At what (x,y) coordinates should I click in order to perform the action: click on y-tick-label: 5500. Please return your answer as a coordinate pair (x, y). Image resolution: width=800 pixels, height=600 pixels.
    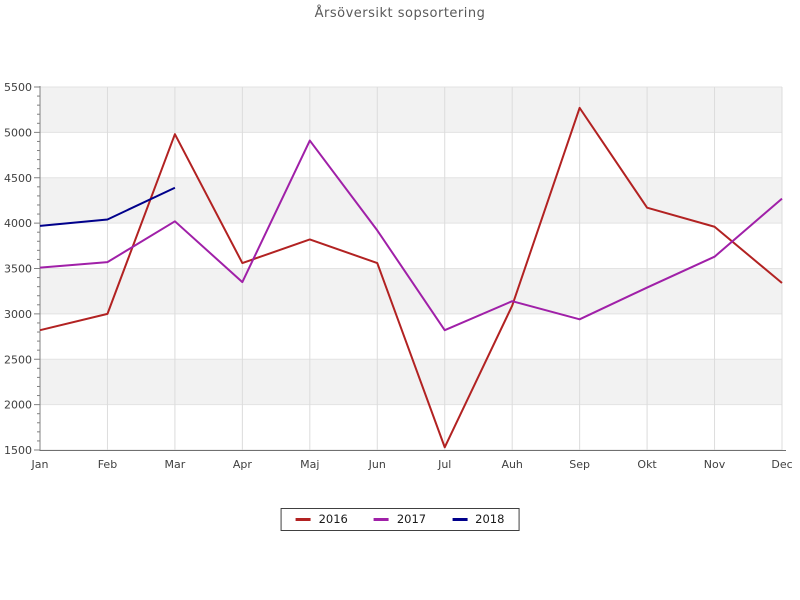
    Looking at the image, I should click on (18, 87).